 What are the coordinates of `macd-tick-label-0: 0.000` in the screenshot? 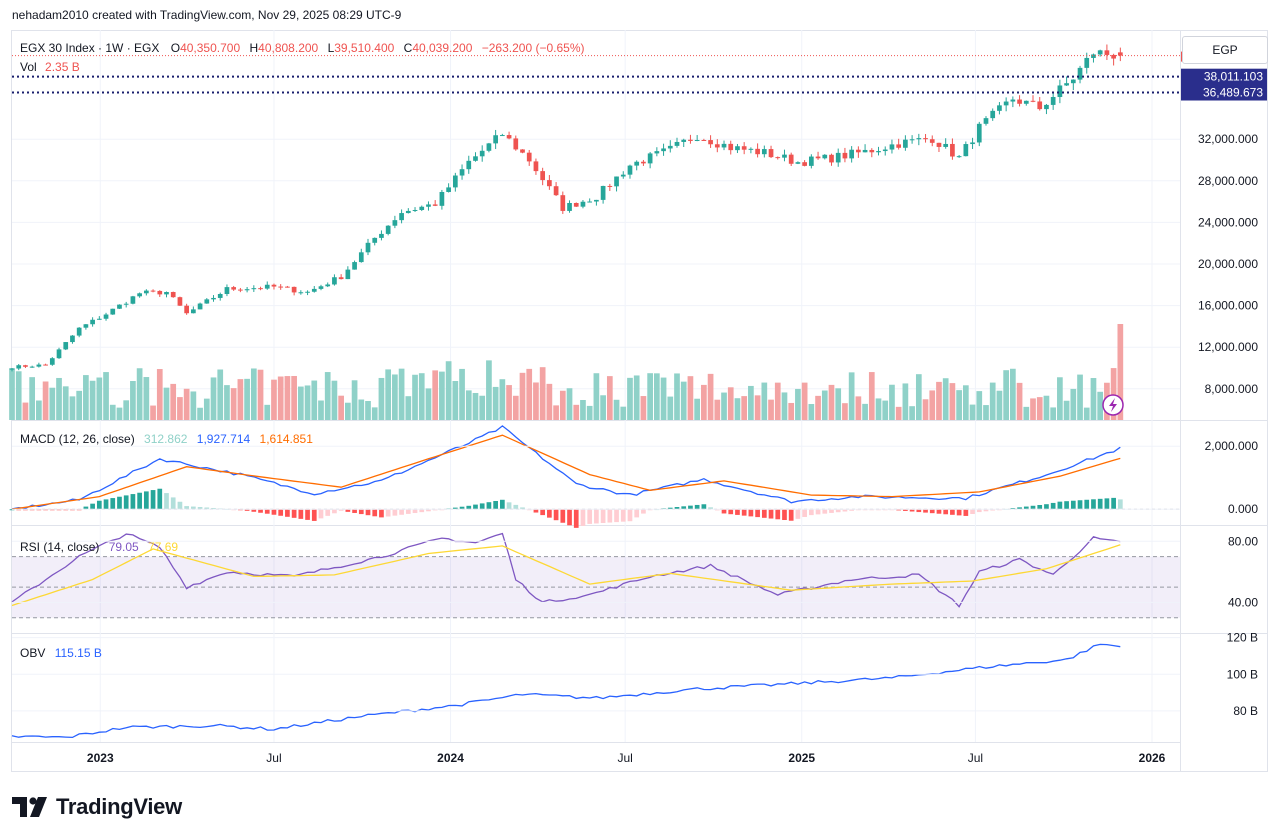 It's located at (1243, 509).